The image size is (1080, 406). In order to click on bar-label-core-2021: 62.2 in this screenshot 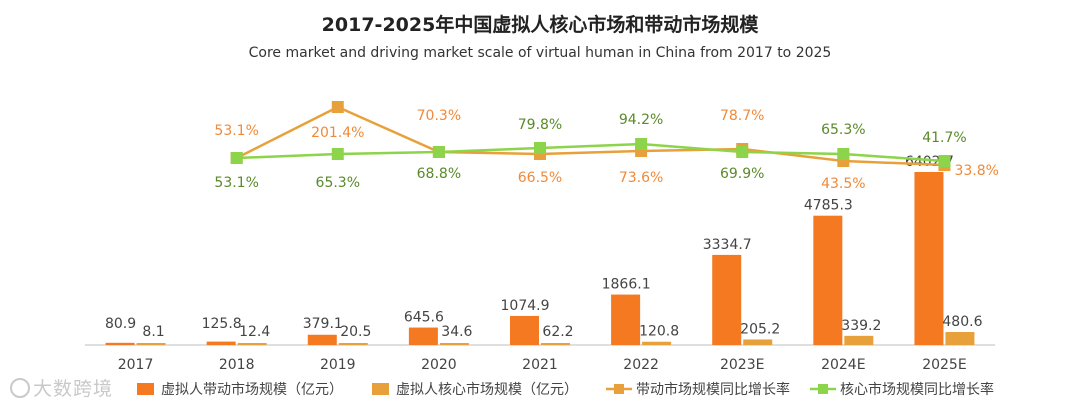, I will do `click(557, 332)`.